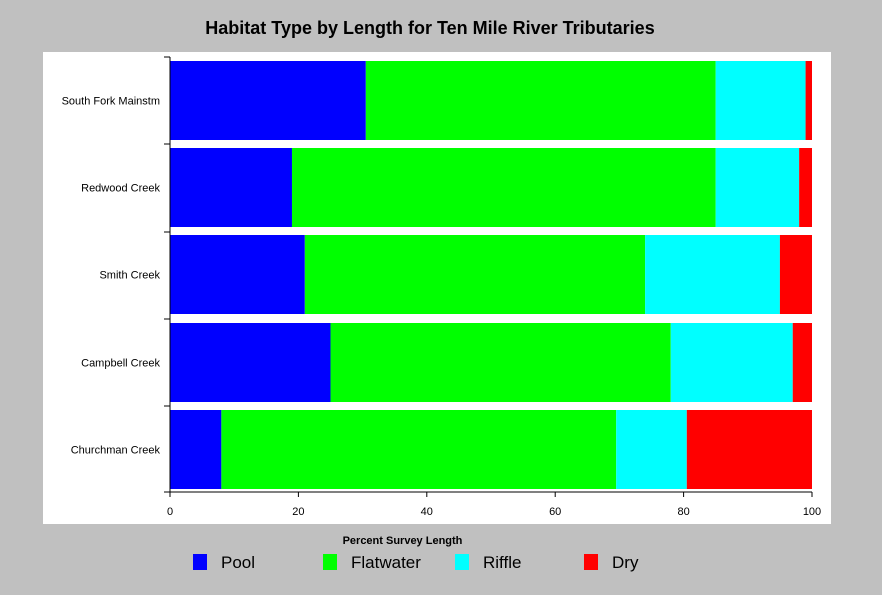  Describe the element at coordinates (805, 187) in the screenshot. I see `bar-redwood-creek-dry` at that location.